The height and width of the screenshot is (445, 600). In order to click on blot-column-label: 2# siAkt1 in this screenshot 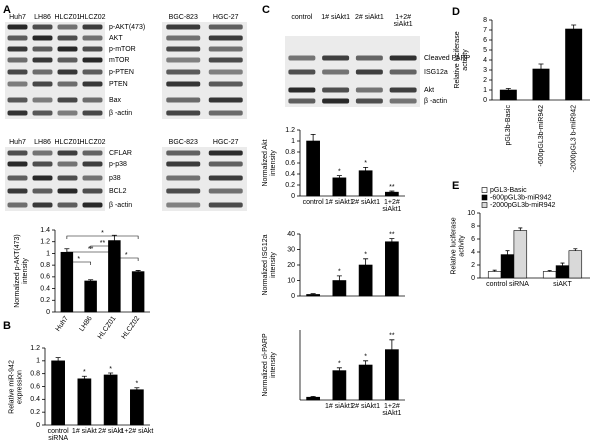, I will do `click(369, 17)`.